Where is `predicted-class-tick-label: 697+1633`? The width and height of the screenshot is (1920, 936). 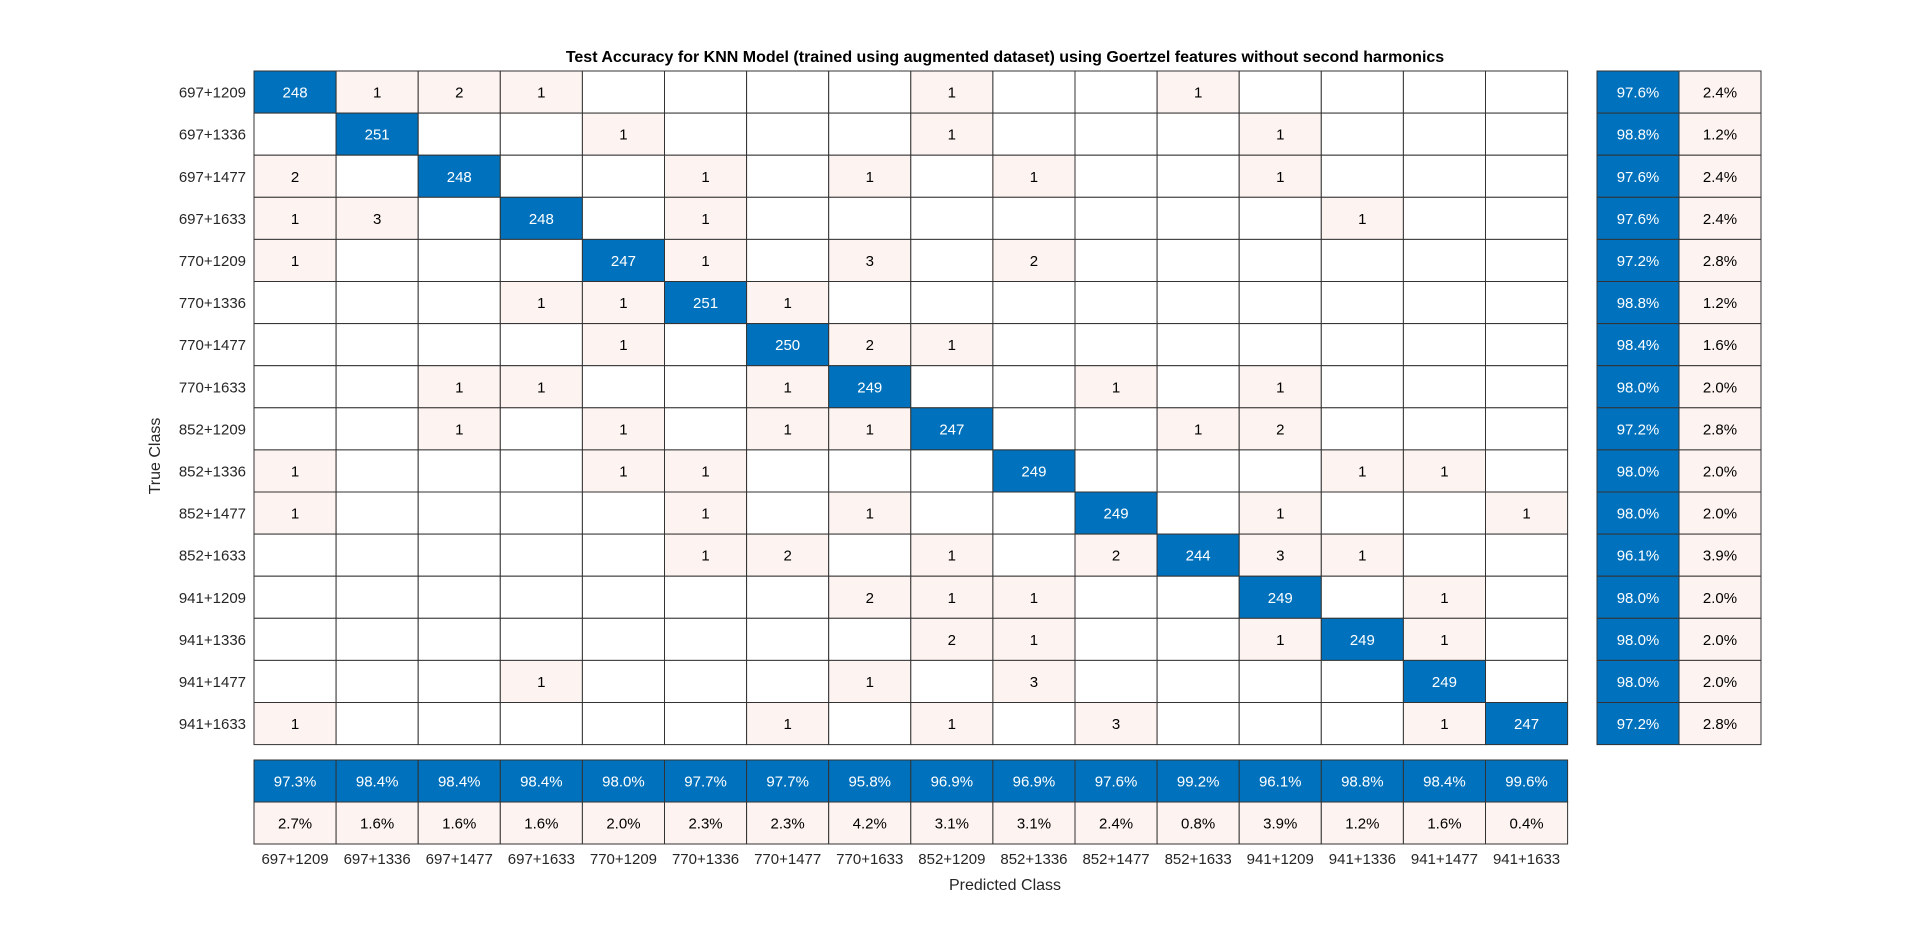
predicted-class-tick-label: 697+1633 is located at coordinates (541, 859).